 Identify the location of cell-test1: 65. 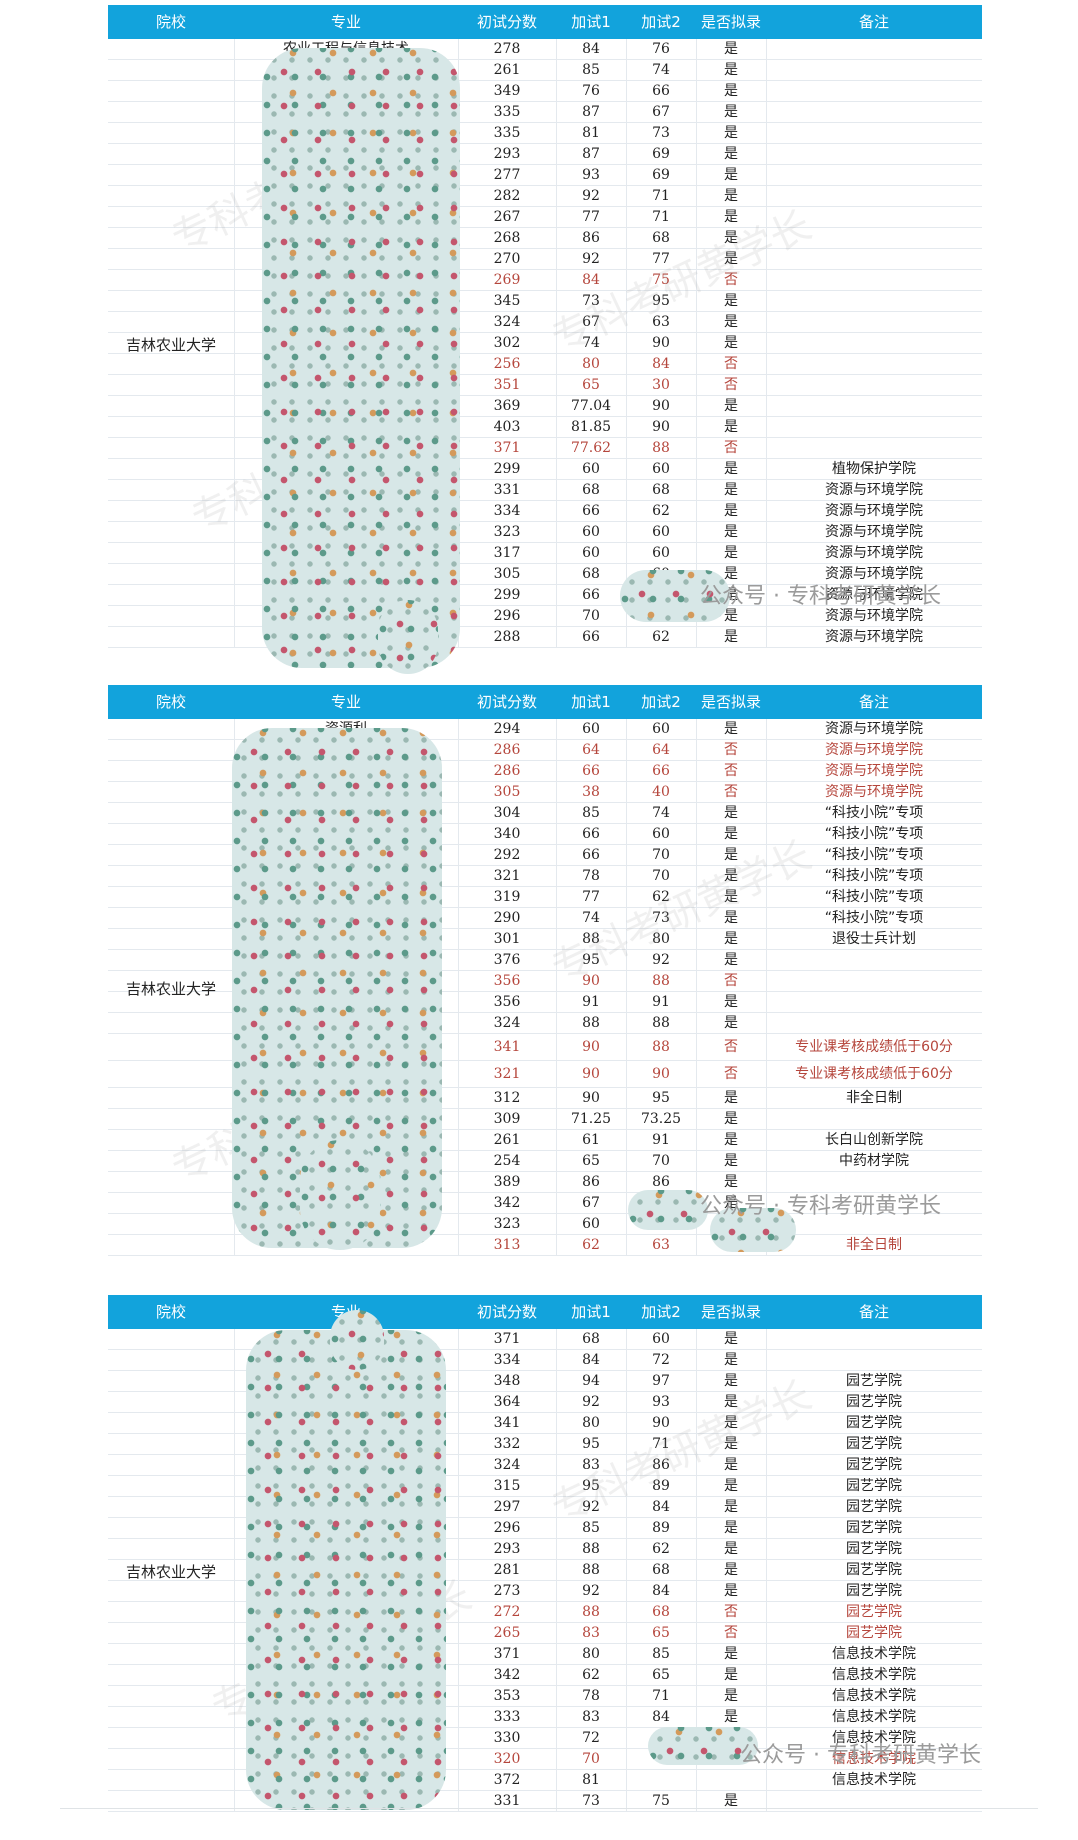
(591, 1161).